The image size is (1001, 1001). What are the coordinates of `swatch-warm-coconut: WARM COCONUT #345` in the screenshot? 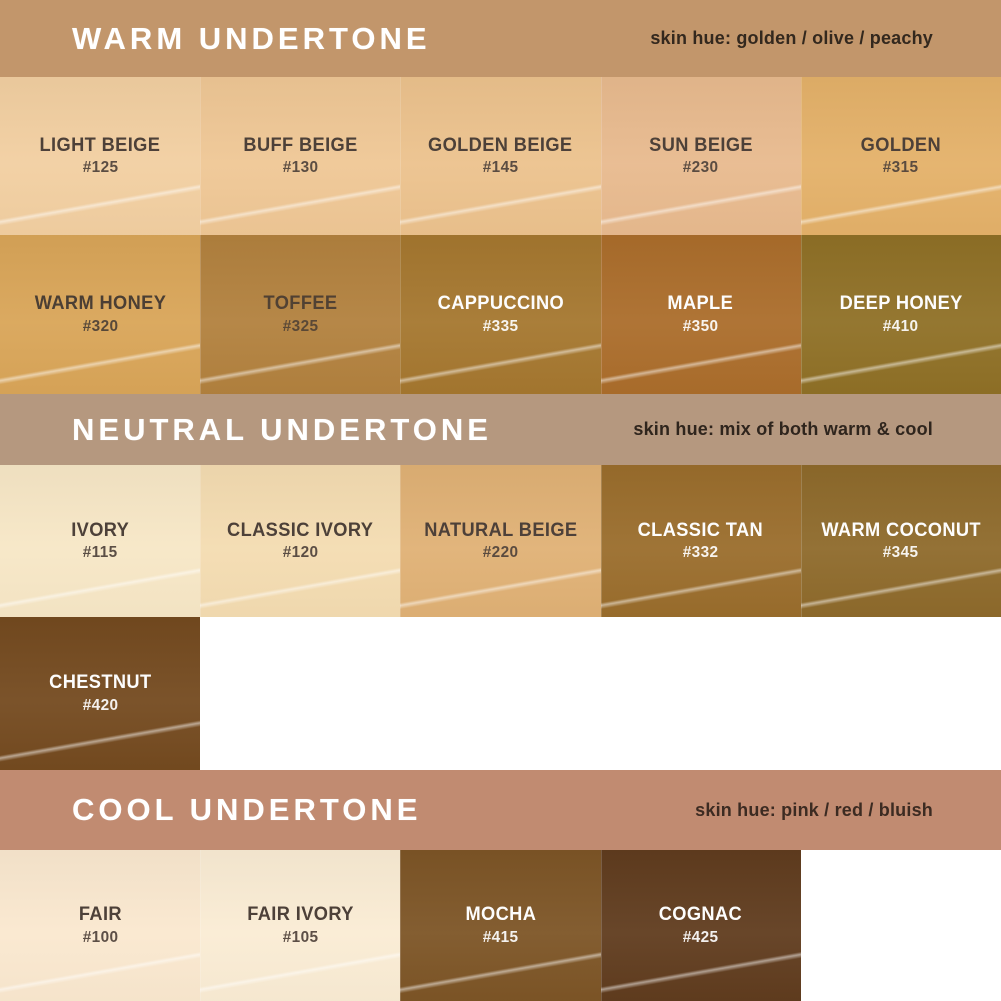 It's located at (900, 541).